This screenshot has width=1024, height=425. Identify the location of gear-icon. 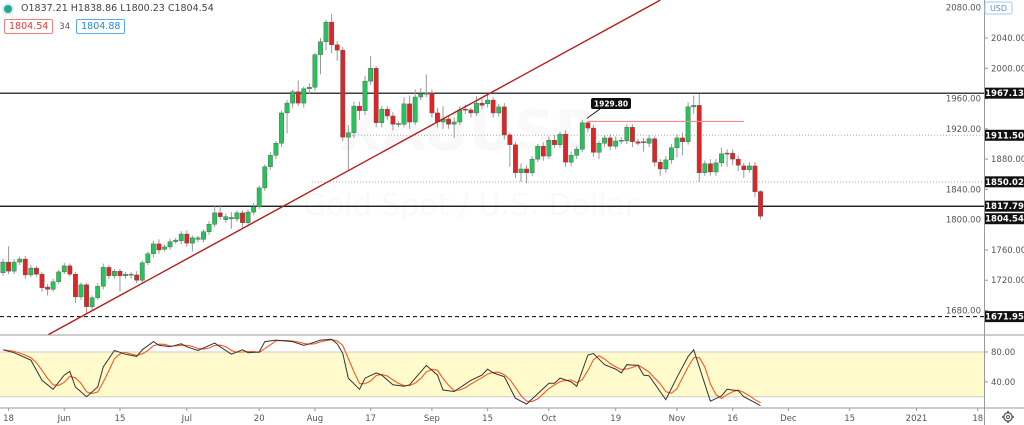
(1008, 417).